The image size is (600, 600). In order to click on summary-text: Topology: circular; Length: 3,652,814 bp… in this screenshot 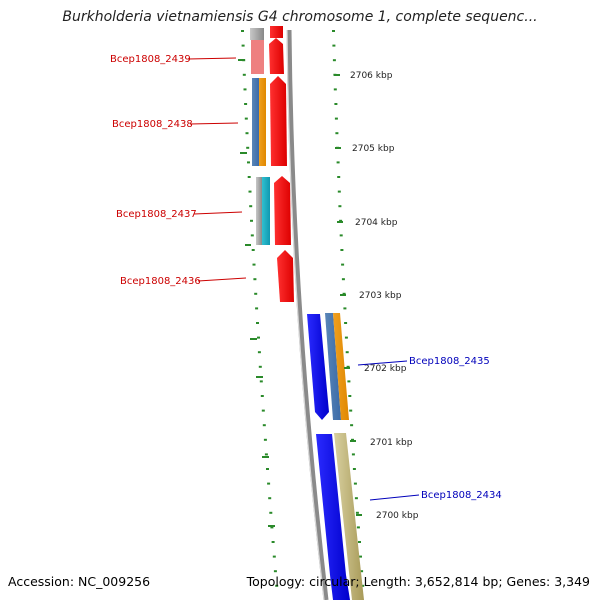, I will do `click(418, 581)`.